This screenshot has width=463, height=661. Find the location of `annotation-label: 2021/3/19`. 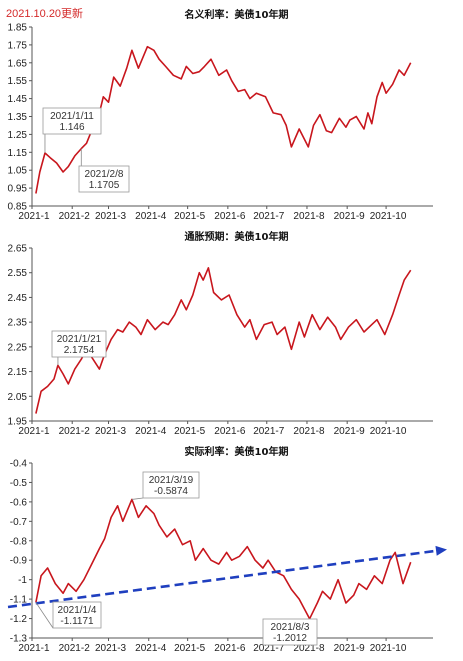

annotation-label: 2021/3/19 is located at coordinates (171, 480).